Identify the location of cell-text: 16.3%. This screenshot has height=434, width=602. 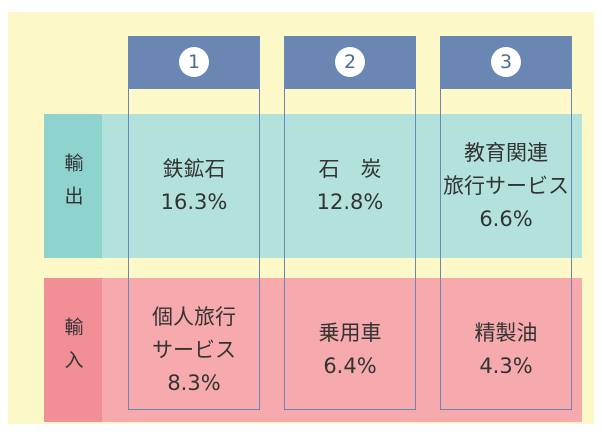
(194, 202).